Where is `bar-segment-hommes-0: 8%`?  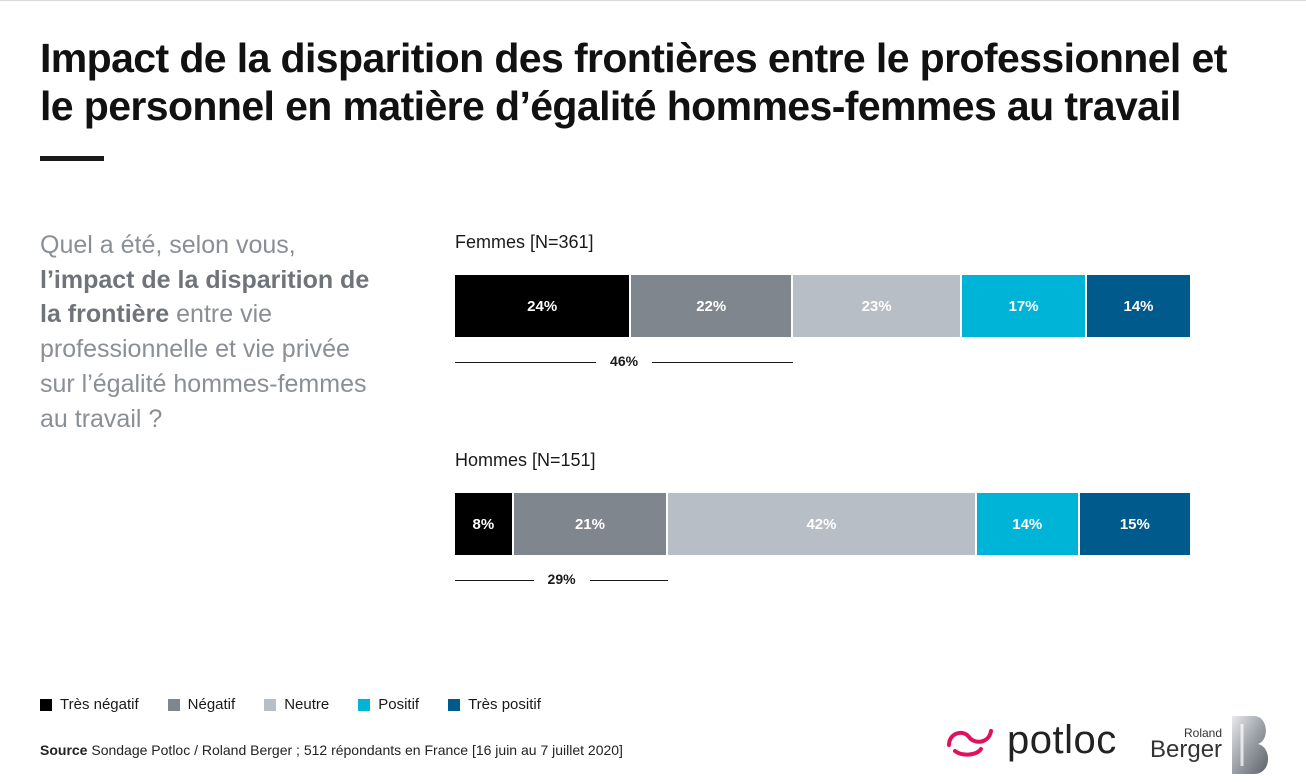
bar-segment-hommes-0: 8% is located at coordinates (484, 524).